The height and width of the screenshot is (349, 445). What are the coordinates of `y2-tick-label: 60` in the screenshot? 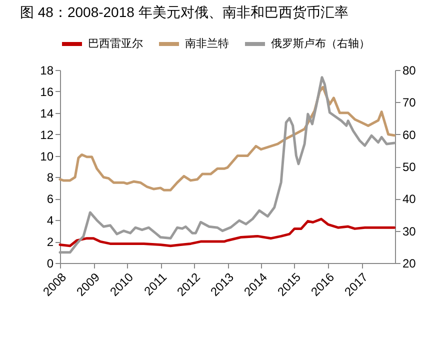 It's located at (409, 135).